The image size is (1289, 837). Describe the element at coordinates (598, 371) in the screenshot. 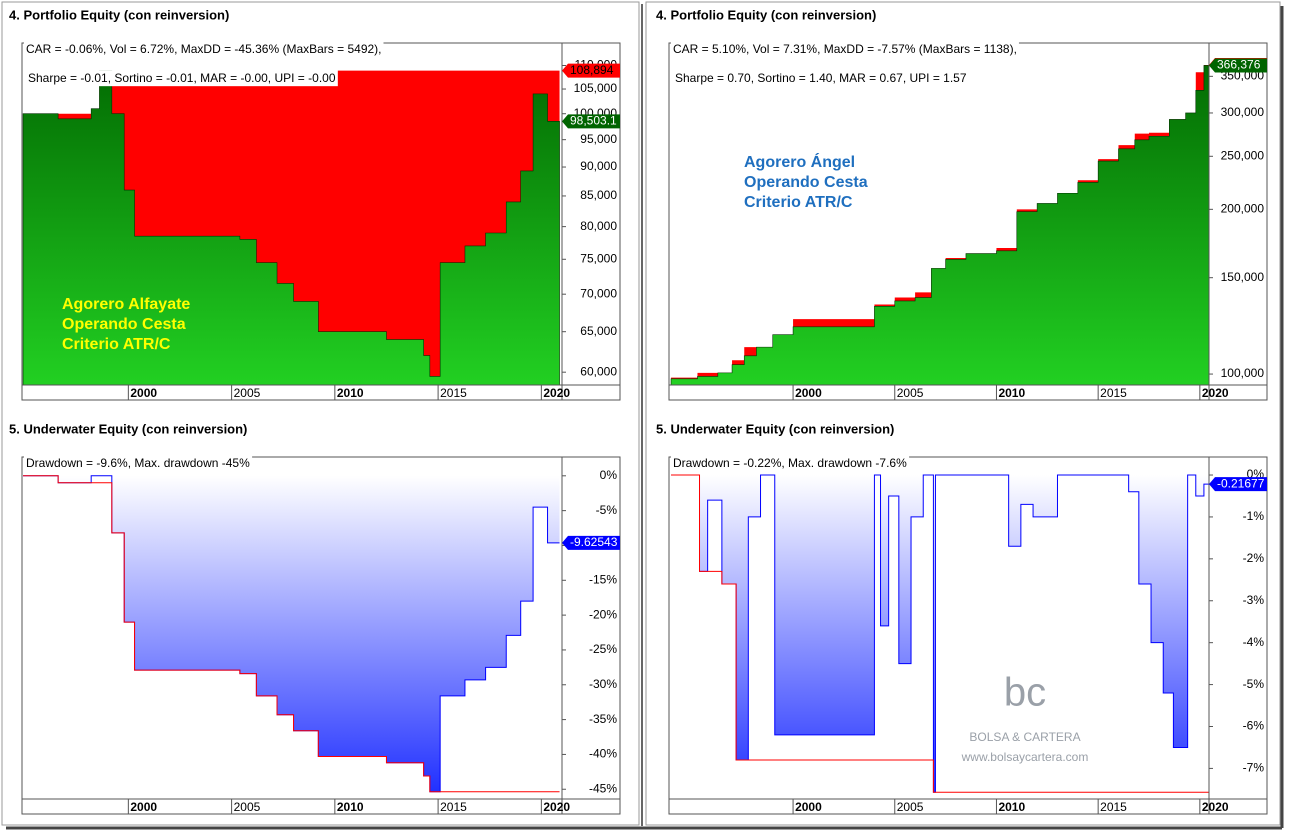

I see `y-tick-label: 60,000` at that location.